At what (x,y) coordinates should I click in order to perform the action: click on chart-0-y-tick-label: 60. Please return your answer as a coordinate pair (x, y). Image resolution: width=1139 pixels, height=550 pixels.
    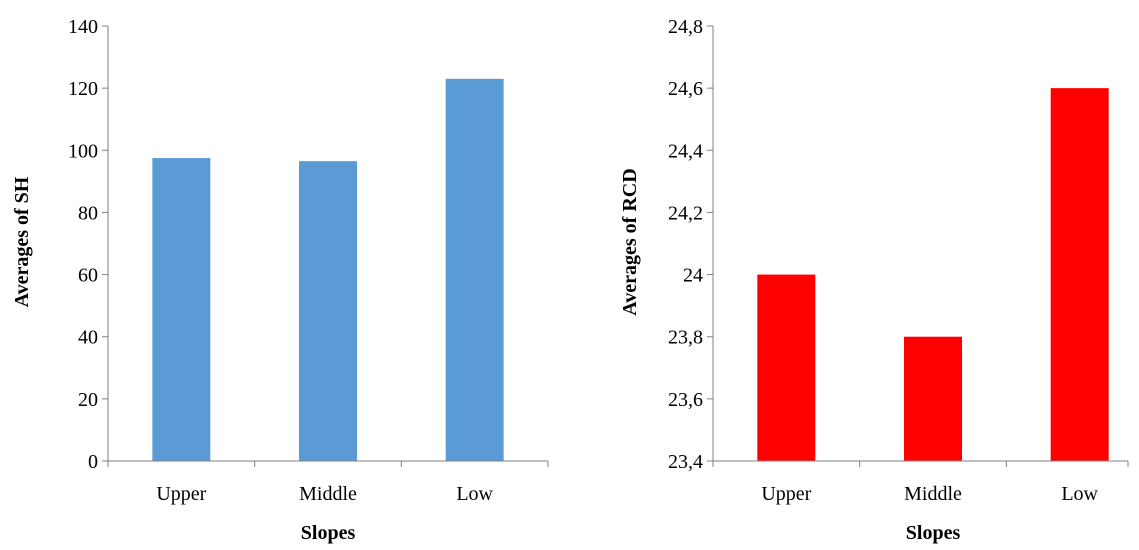
    Looking at the image, I should click on (88, 276).